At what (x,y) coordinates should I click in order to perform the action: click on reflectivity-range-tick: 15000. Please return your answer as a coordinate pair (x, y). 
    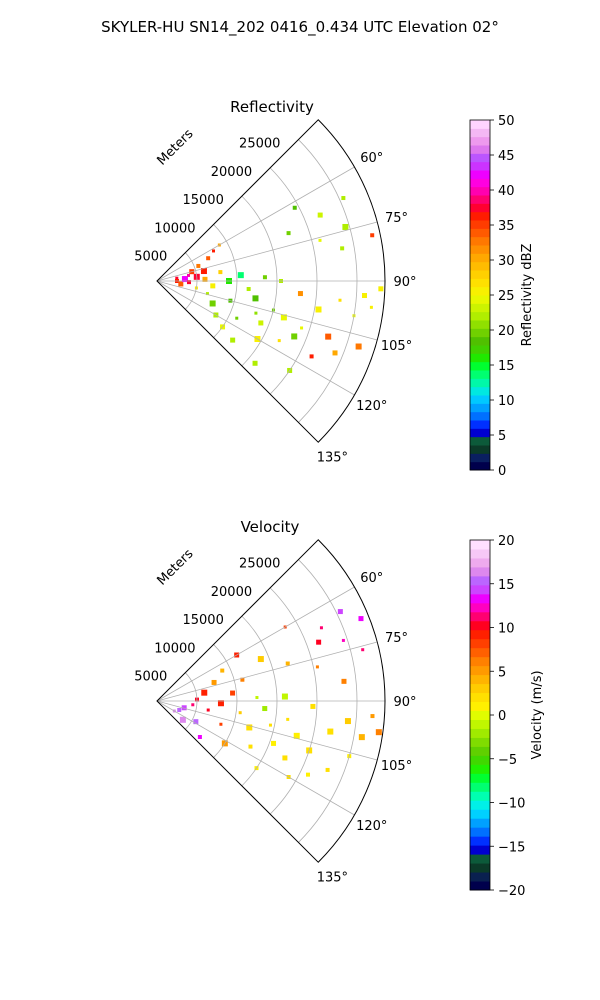
    Looking at the image, I should click on (202, 200).